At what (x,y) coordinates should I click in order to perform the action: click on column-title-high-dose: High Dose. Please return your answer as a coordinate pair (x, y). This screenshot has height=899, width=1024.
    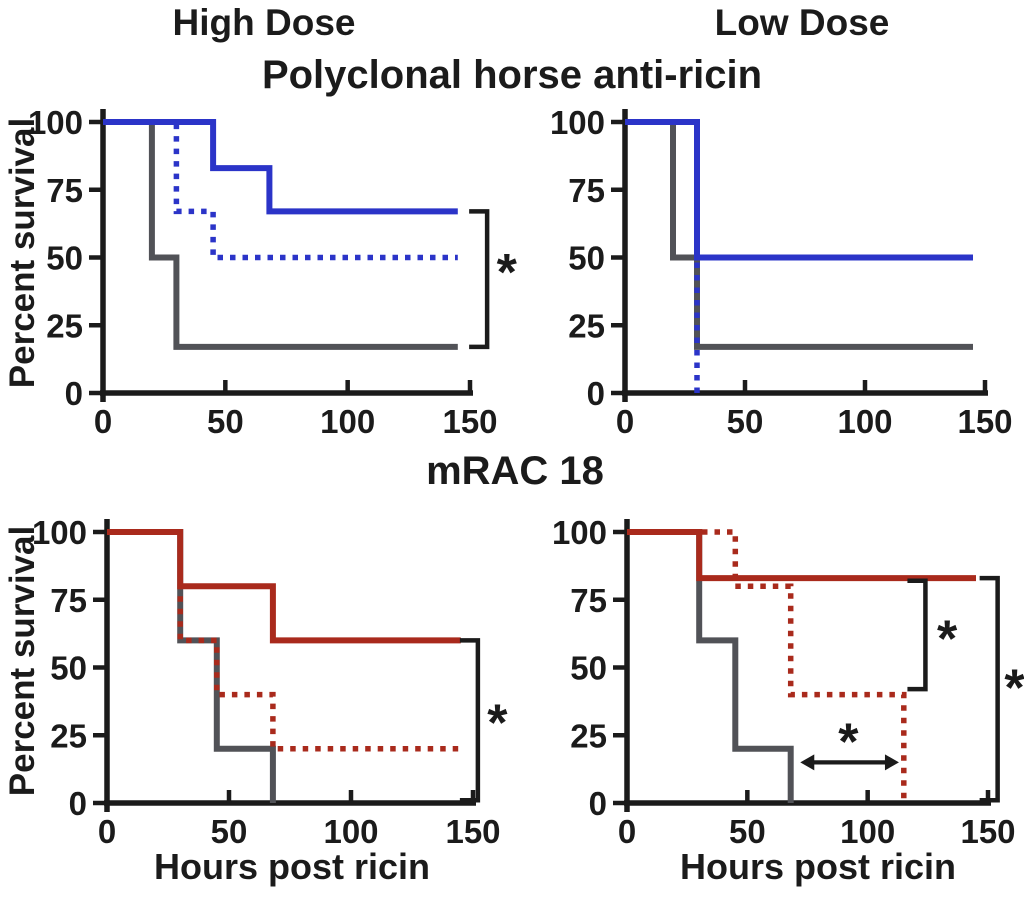
    Looking at the image, I should click on (264, 22).